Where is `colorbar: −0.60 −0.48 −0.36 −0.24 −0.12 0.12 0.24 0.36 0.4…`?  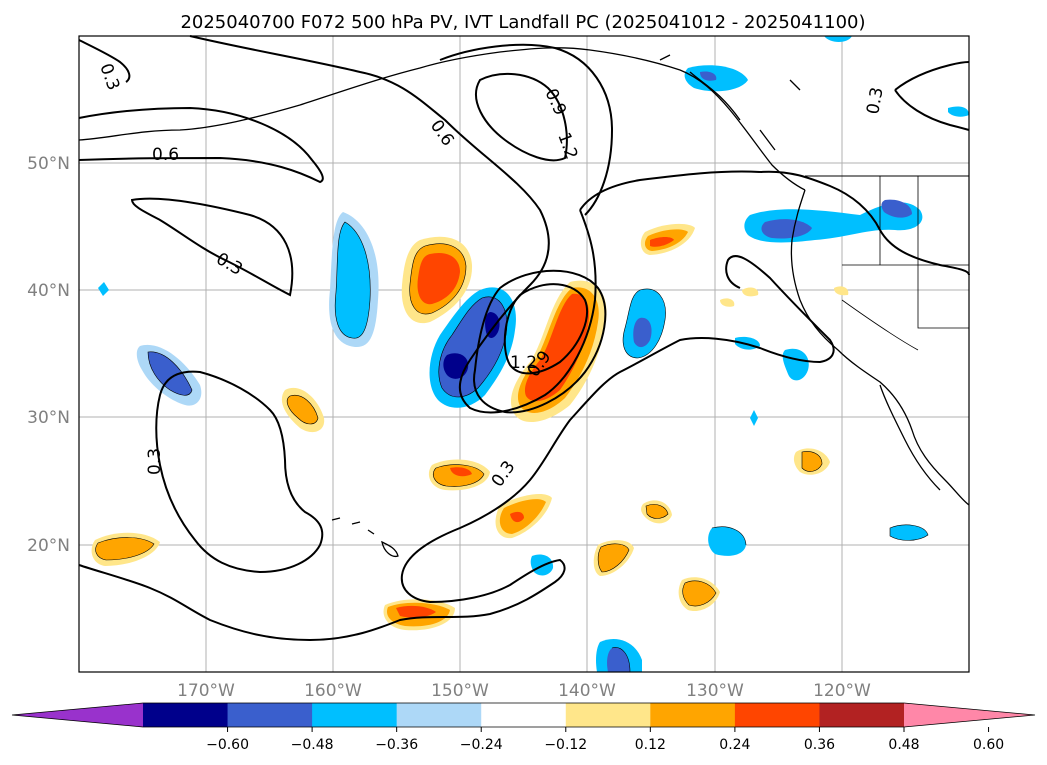
colorbar: −0.60 −0.48 −0.36 −0.24 −0.12 0.12 0.24 0.36 0.4… is located at coordinates (523, 727).